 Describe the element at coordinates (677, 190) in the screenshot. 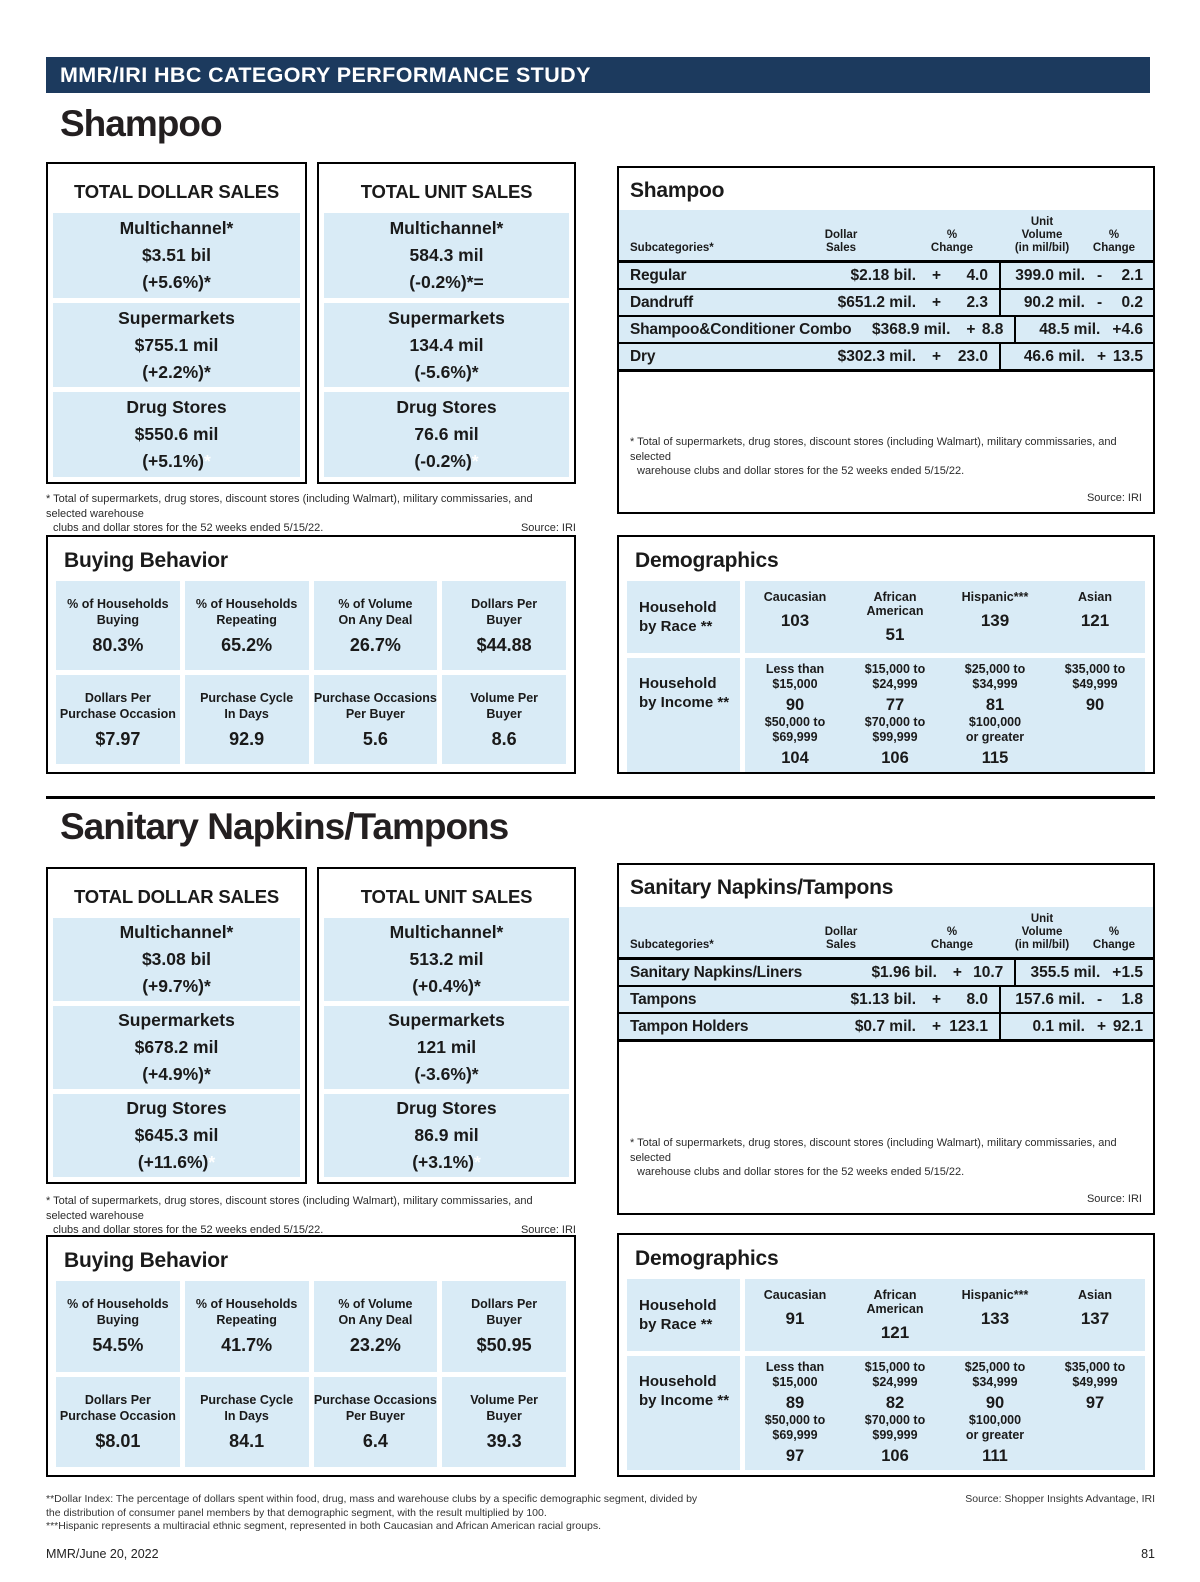

I see `table-title: Shampoo` at that location.